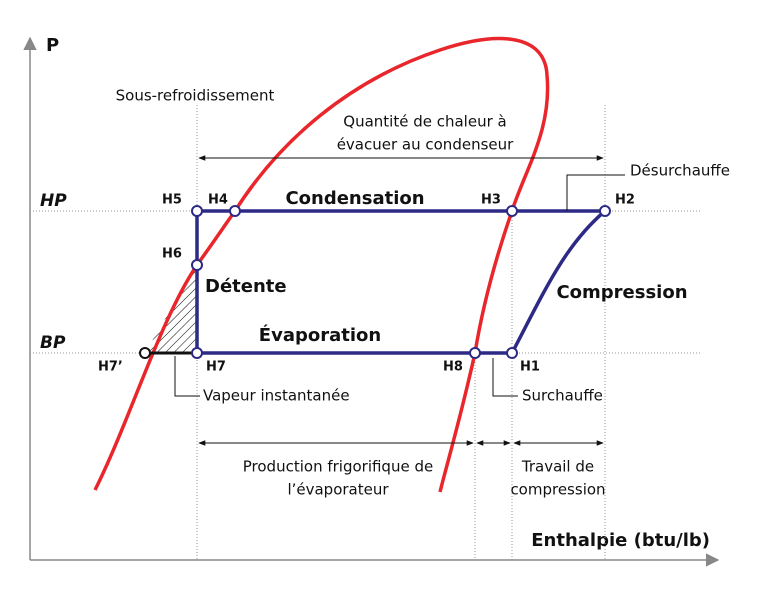 This screenshot has height=595, width=768. What do you see at coordinates (605, 211) in the screenshot?
I see `node-h2` at bounding box center [605, 211].